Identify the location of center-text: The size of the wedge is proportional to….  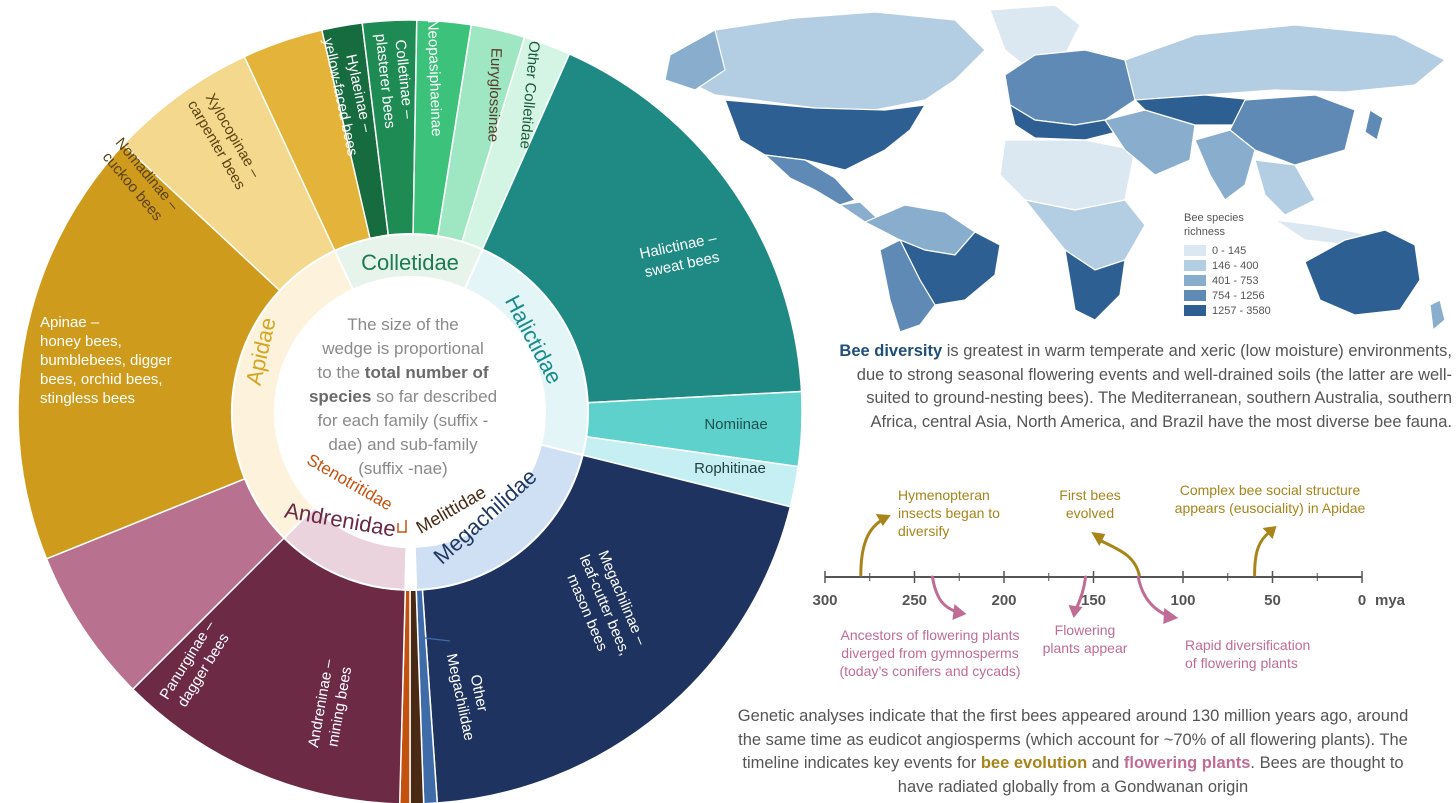
(403, 396).